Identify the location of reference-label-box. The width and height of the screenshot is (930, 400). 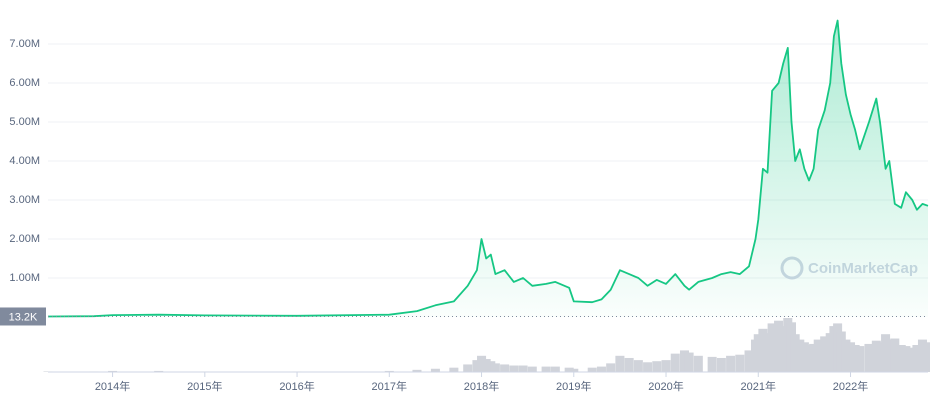
(23, 316).